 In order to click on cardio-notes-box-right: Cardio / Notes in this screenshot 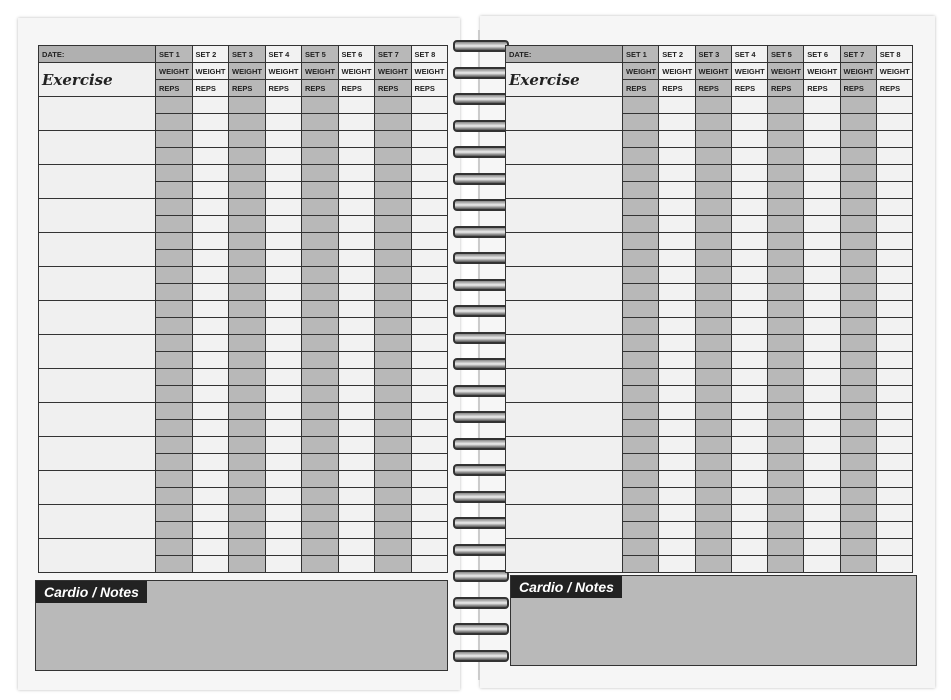, I will do `click(713, 620)`.